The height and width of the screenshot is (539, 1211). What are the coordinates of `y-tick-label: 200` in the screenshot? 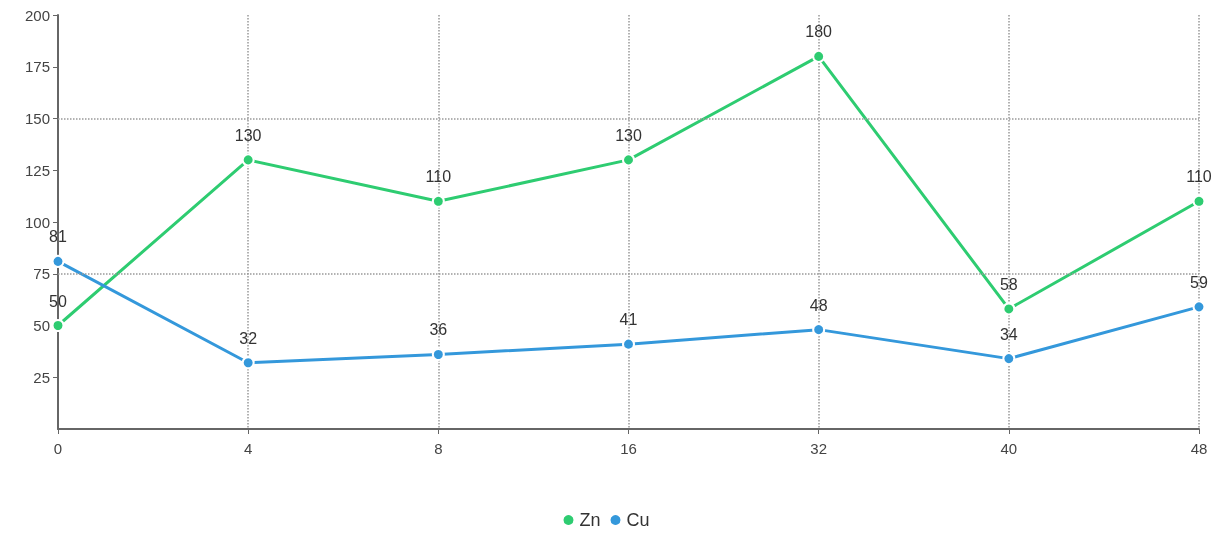 It's located at (37, 15).